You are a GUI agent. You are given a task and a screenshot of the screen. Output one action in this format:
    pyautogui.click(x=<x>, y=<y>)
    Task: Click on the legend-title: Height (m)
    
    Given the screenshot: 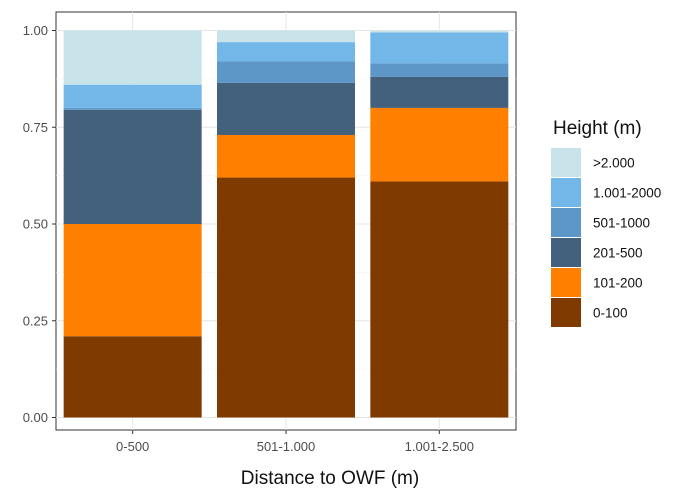 What is the action you would take?
    pyautogui.click(x=597, y=128)
    